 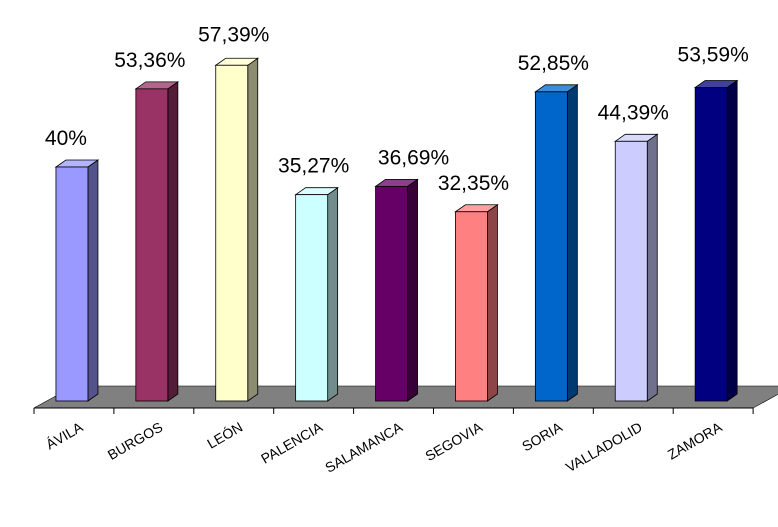 I want to click on category-label: VALLADOLID, so click(x=604, y=447).